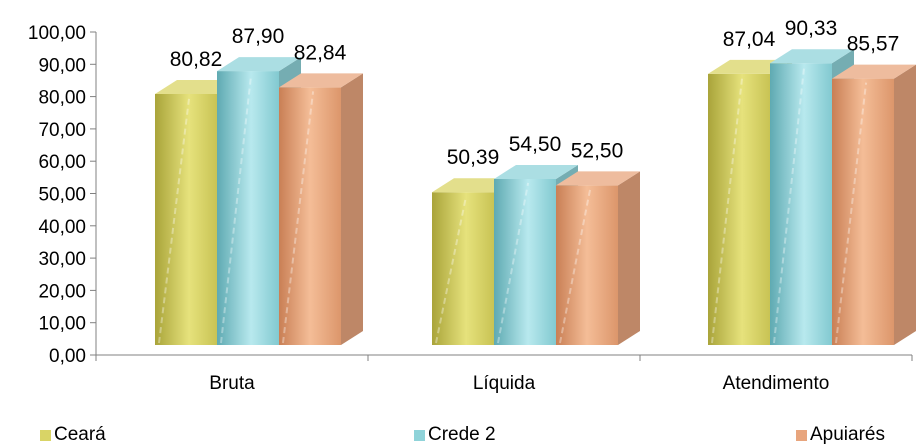  Describe the element at coordinates (80, 434) in the screenshot. I see `legend-label-ceara: Ceará` at that location.